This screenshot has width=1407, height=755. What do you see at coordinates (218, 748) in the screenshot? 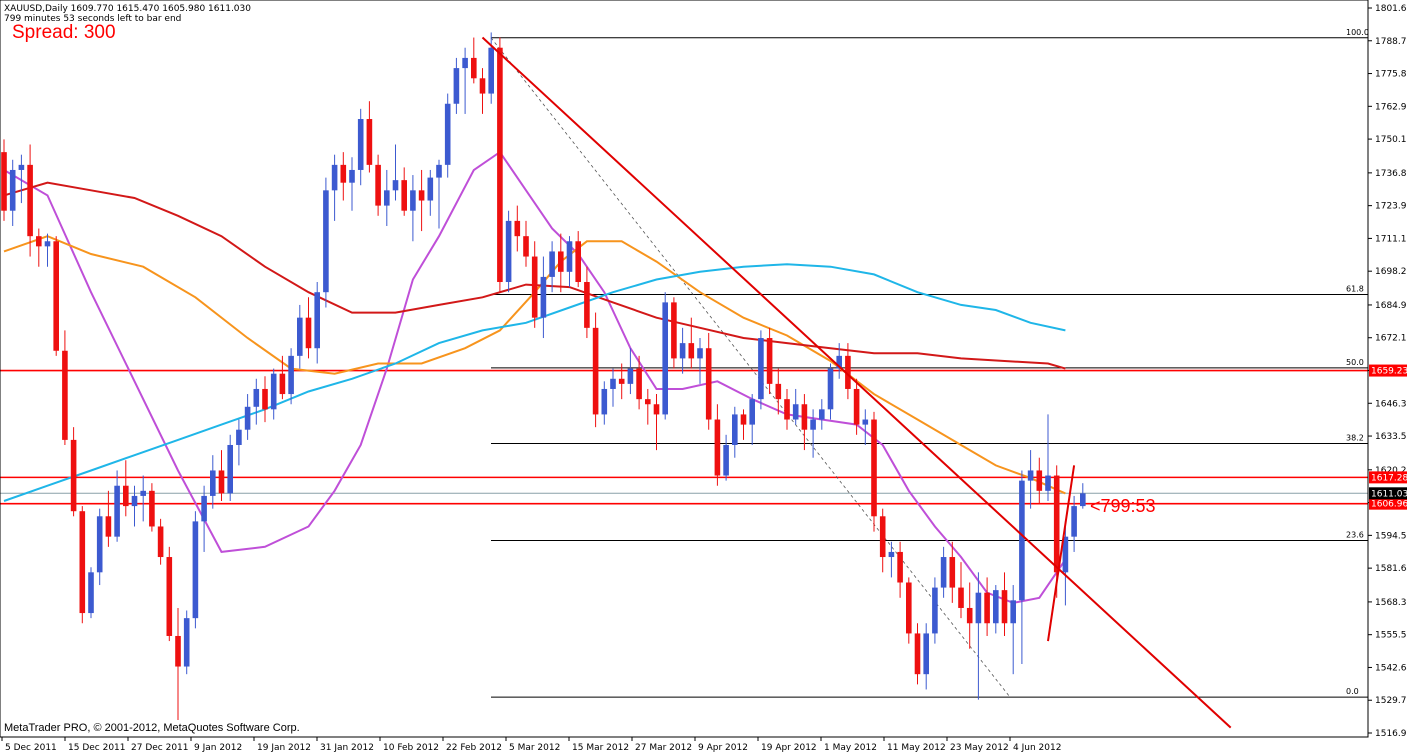
I see `date-tick-label: 9 Jan 2012` at bounding box center [218, 748].